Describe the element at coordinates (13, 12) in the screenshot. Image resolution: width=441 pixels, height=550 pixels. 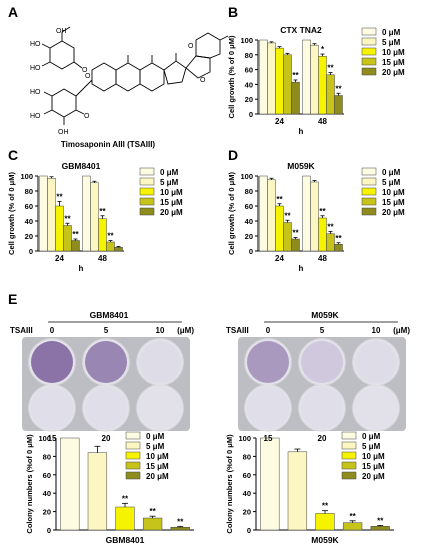
I see `panel-letter-a: A` at that location.